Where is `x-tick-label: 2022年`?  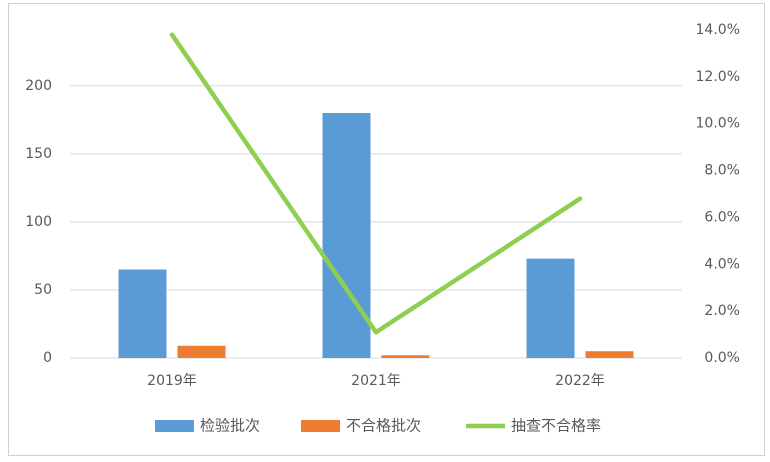 x-tick-label: 2022年 is located at coordinates (580, 381).